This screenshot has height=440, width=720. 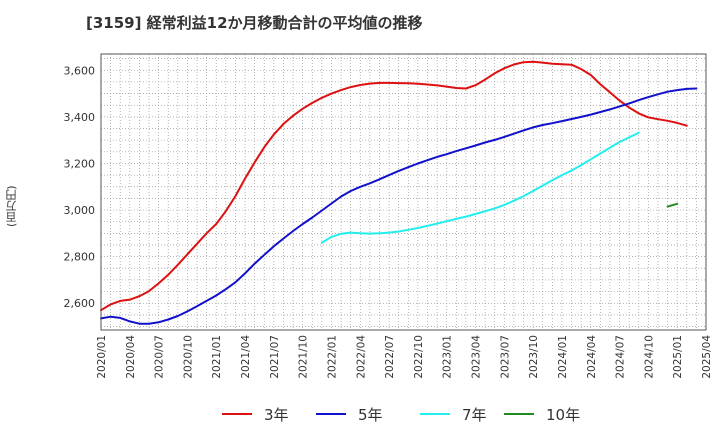 What do you see at coordinates (370, 414) in the screenshot?
I see `legend-label: 5年` at bounding box center [370, 414].